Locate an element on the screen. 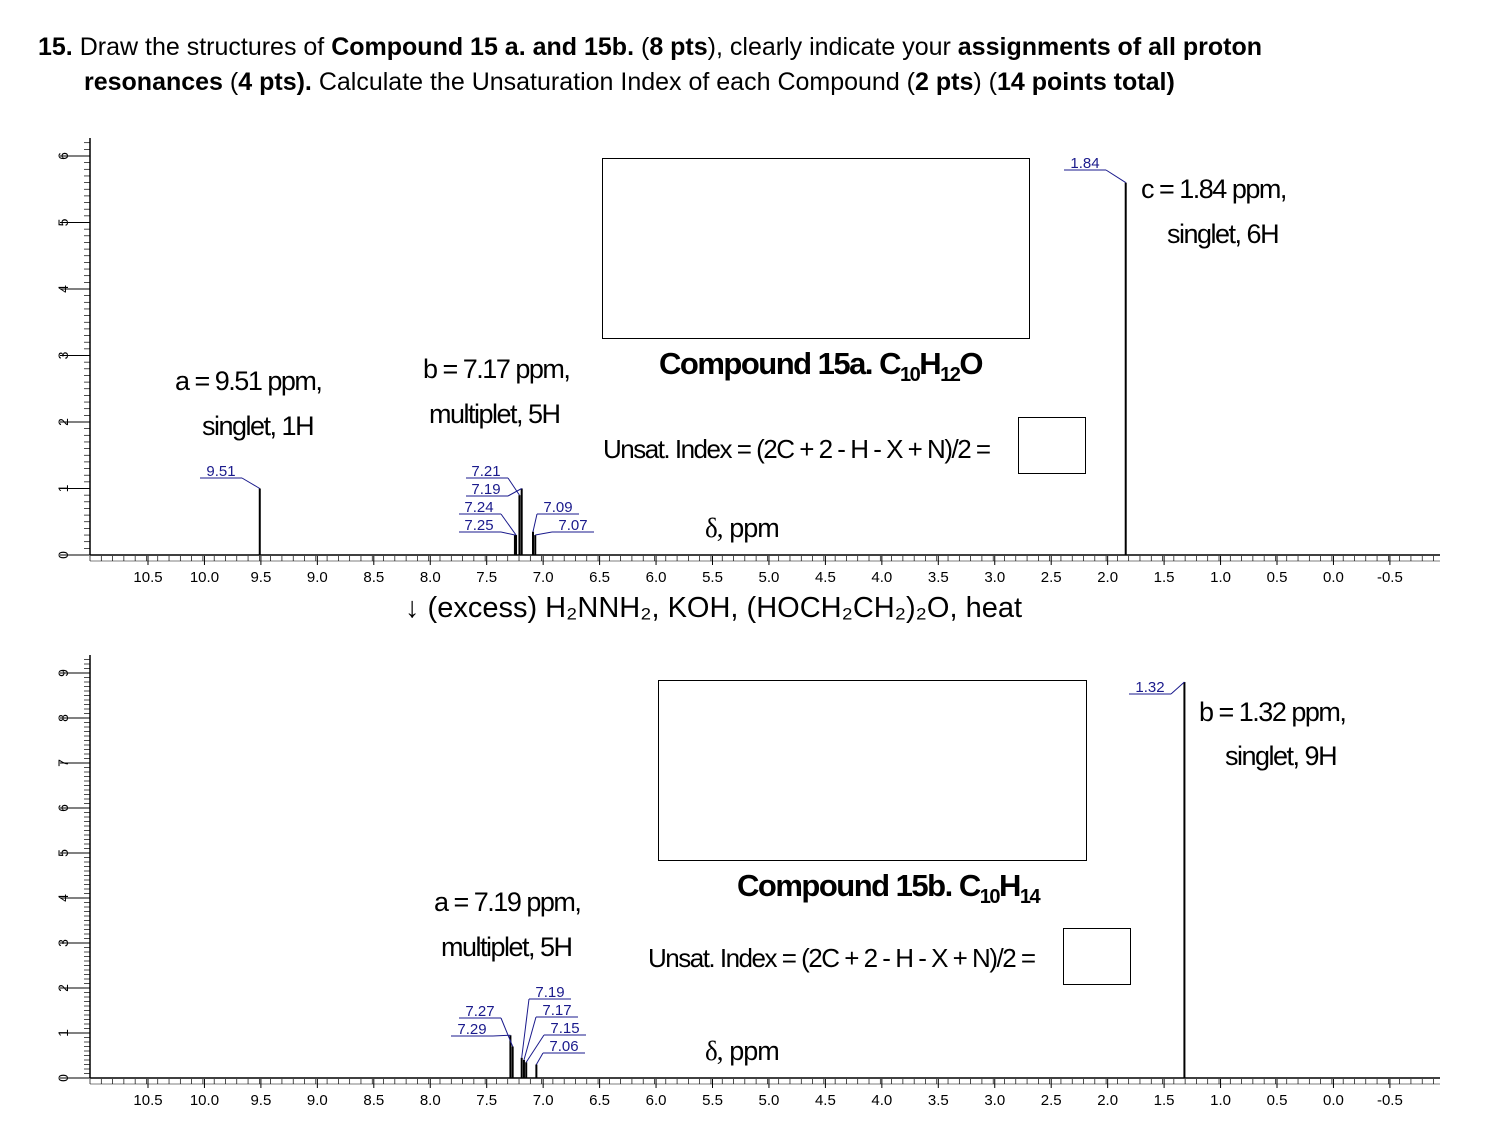  unsat-formula-15b: Unsat. Index = (2C + 2 - H - X + N)/2 = is located at coordinates (842, 958).